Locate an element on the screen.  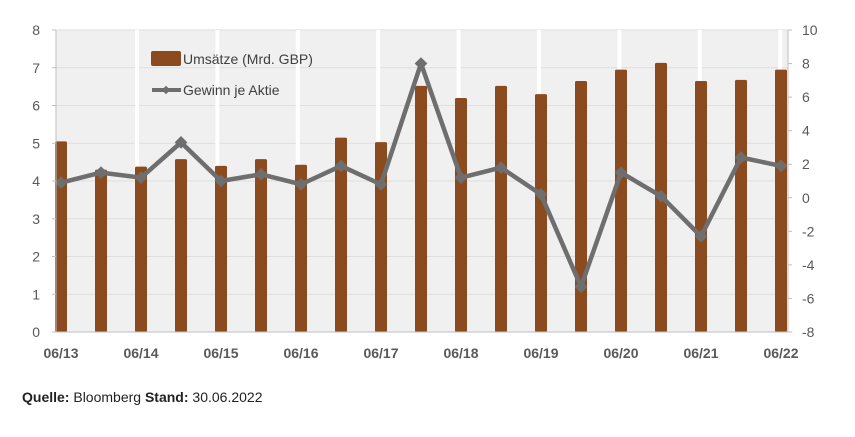
source-label: Quelle: is located at coordinates (46, 397).